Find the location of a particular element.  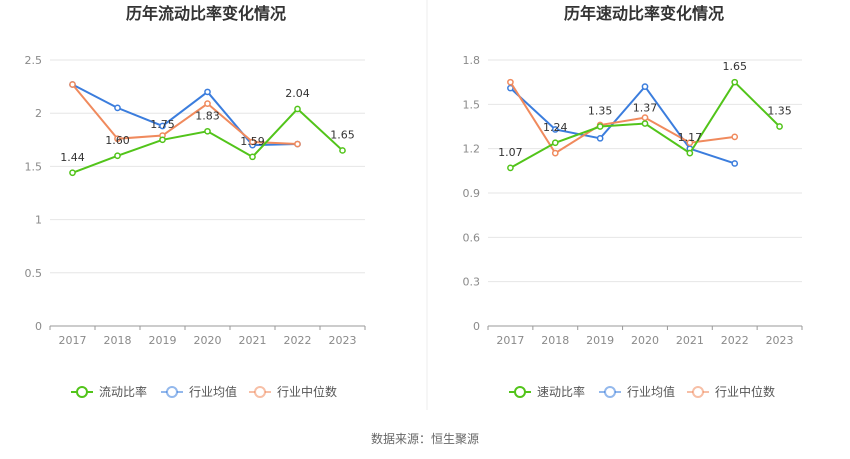

data-label: 1.24 is located at coordinates (555, 127).